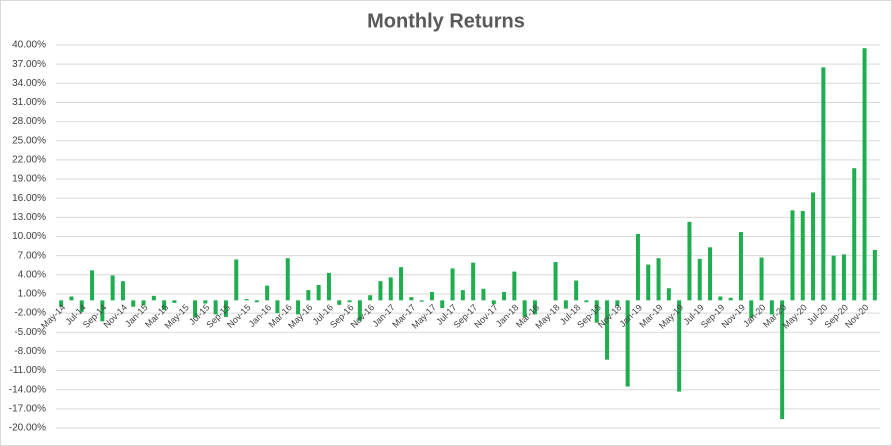  Describe the element at coordinates (29, 198) in the screenshot. I see `y-tick-label: 16.00%` at that location.